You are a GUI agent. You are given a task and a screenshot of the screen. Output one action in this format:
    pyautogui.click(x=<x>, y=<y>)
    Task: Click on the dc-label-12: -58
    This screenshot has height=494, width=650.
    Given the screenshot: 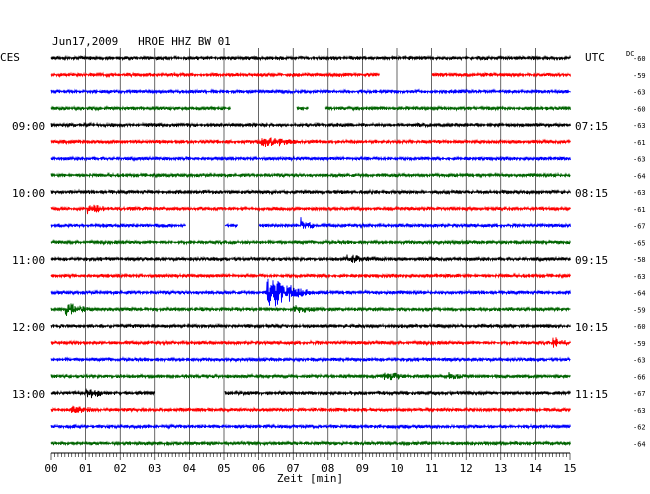 What is the action you would take?
    pyautogui.click(x=639, y=260)
    